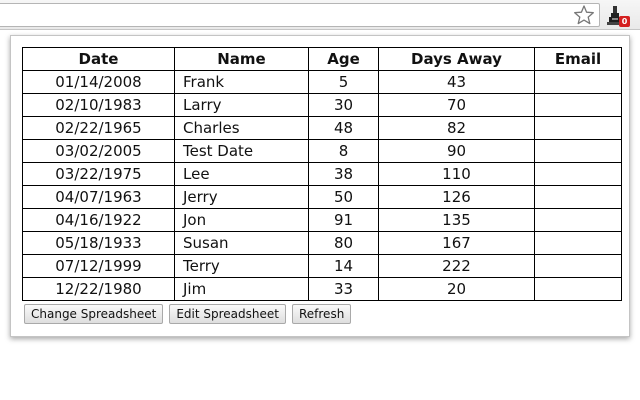 This screenshot has width=640, height=400. Describe the element at coordinates (98, 151) in the screenshot. I see `cell-date: 03/02/2005` at that location.